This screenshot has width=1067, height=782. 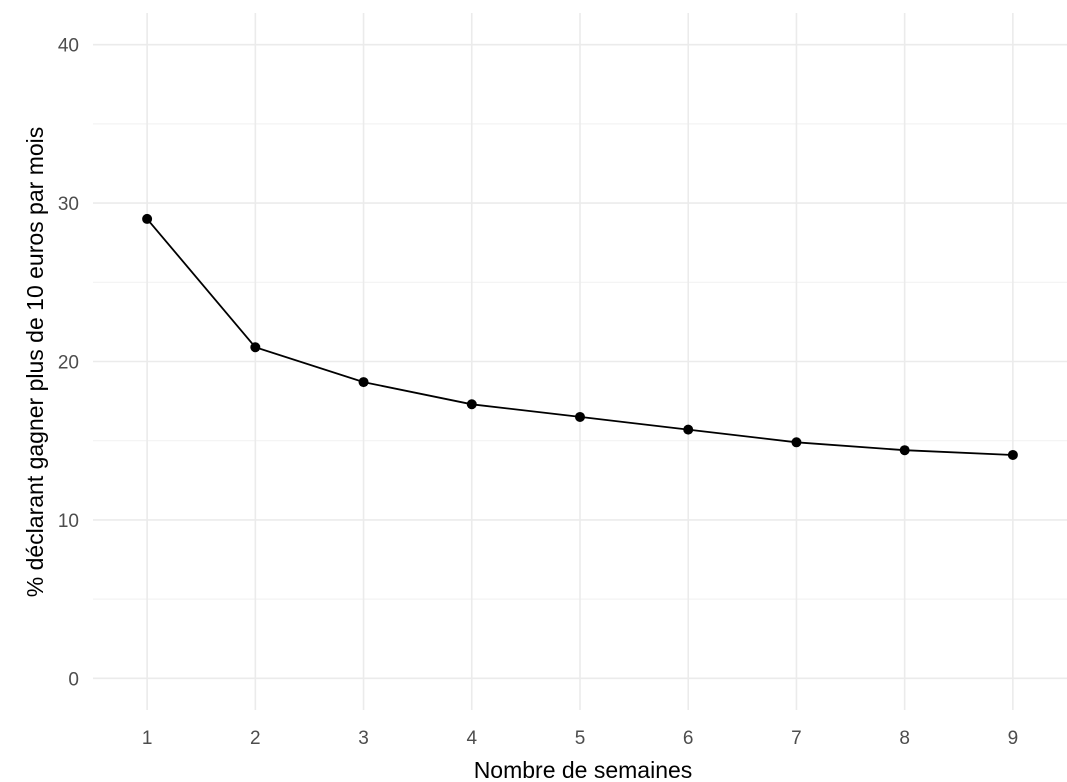 I want to click on x-tick-label: 1, so click(x=147, y=738).